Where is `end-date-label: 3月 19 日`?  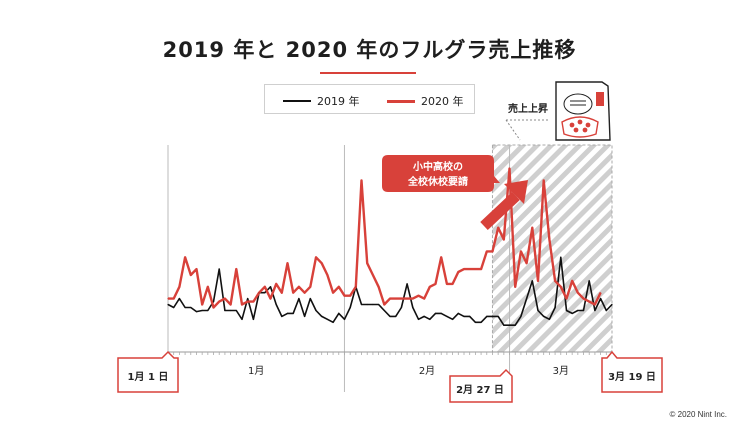 end-date-label: 3月 19 日 is located at coordinates (632, 377).